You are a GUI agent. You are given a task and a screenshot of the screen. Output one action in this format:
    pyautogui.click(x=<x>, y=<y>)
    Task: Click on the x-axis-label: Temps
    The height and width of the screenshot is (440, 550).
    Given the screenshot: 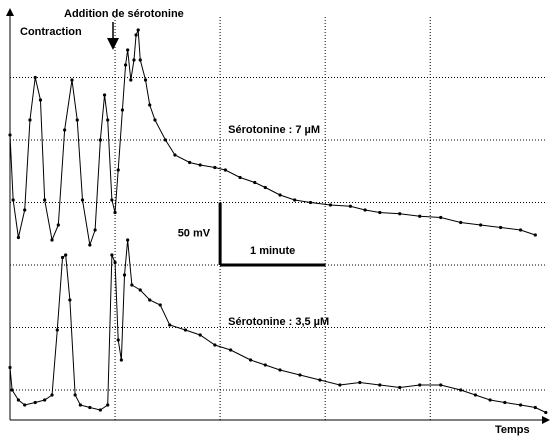 What is the action you would take?
    pyautogui.click(x=512, y=430)
    